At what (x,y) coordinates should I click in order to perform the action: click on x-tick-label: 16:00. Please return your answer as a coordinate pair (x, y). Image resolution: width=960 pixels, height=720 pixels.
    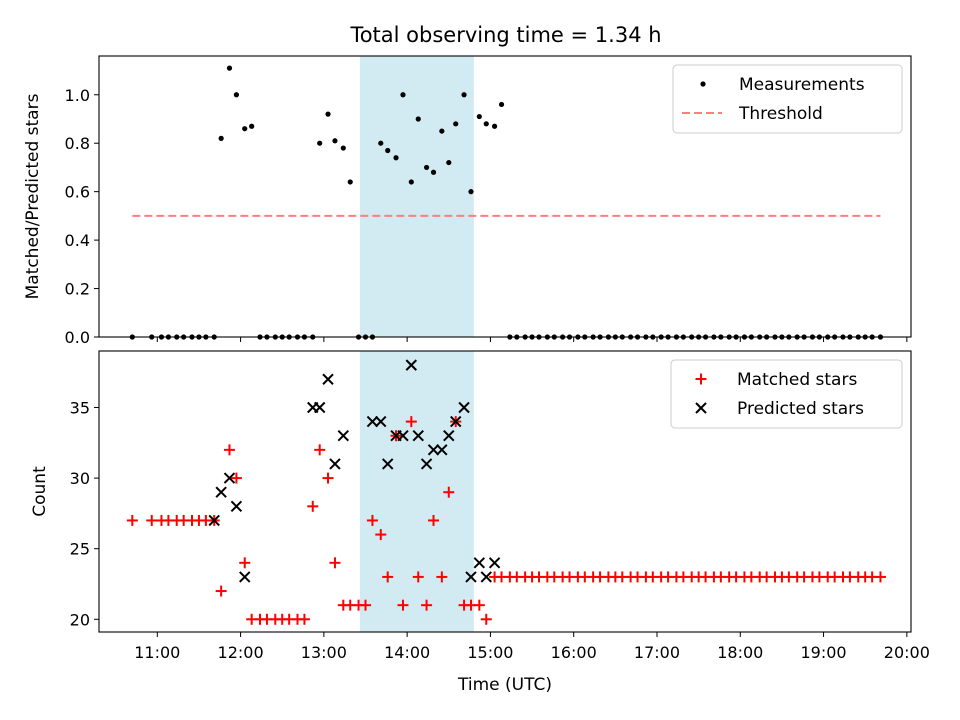
    Looking at the image, I should click on (574, 652).